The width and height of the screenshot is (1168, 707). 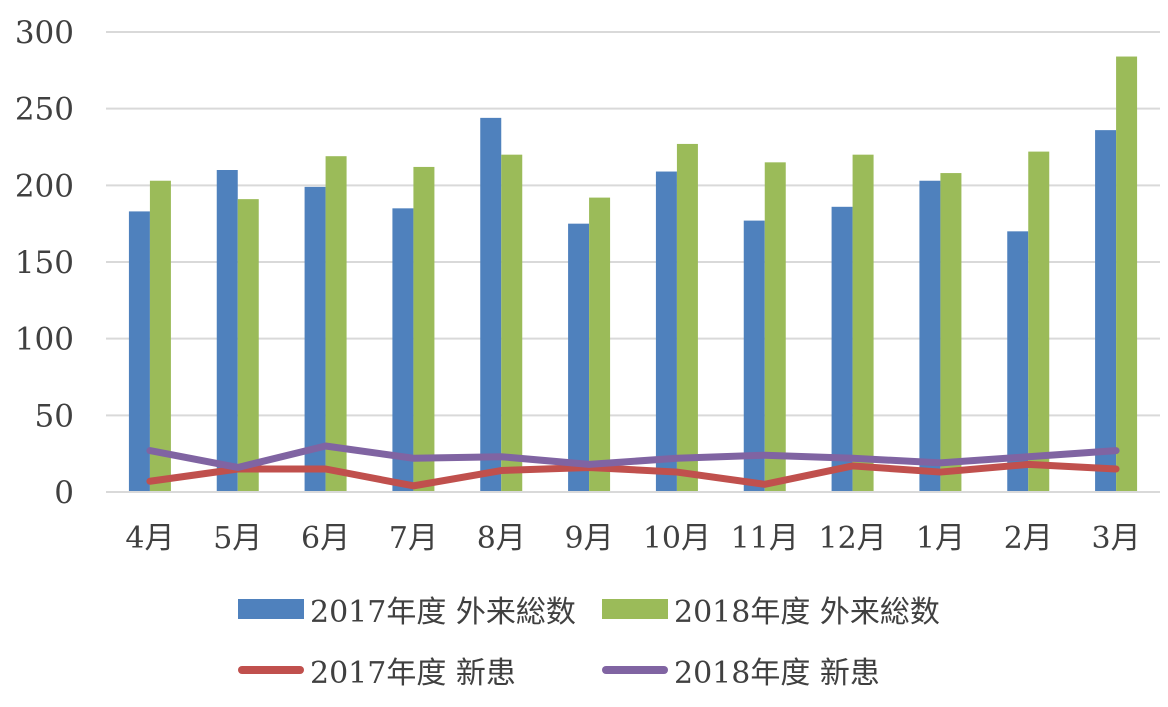 I want to click on y-tick-label: 150, so click(x=44, y=263).